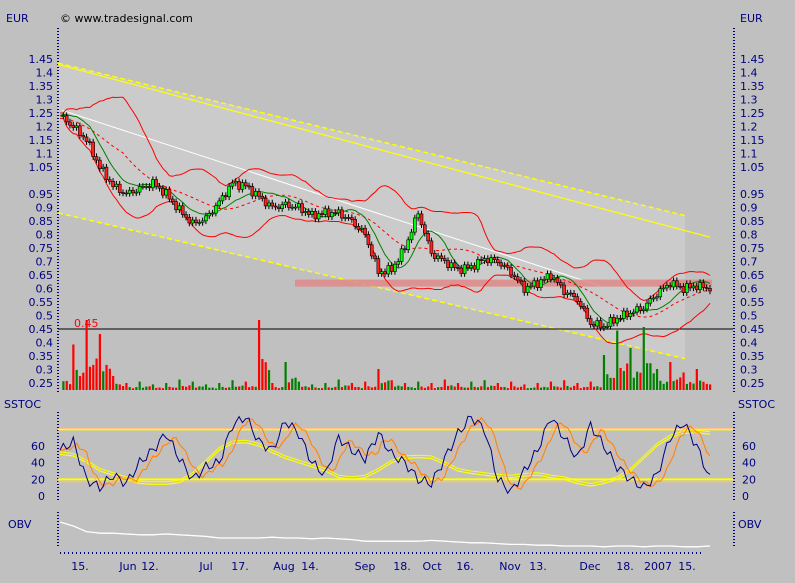 The width and height of the screenshot is (795, 583). I want to click on price-tick-label-right: 0.55, so click(752, 302).